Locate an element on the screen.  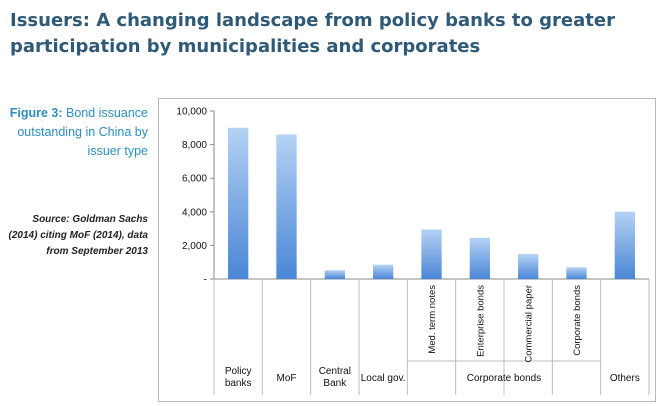
category-label: Policy banks is located at coordinates (238, 377).